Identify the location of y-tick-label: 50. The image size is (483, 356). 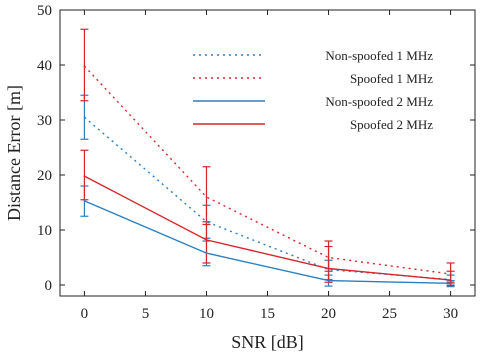
(44, 11).